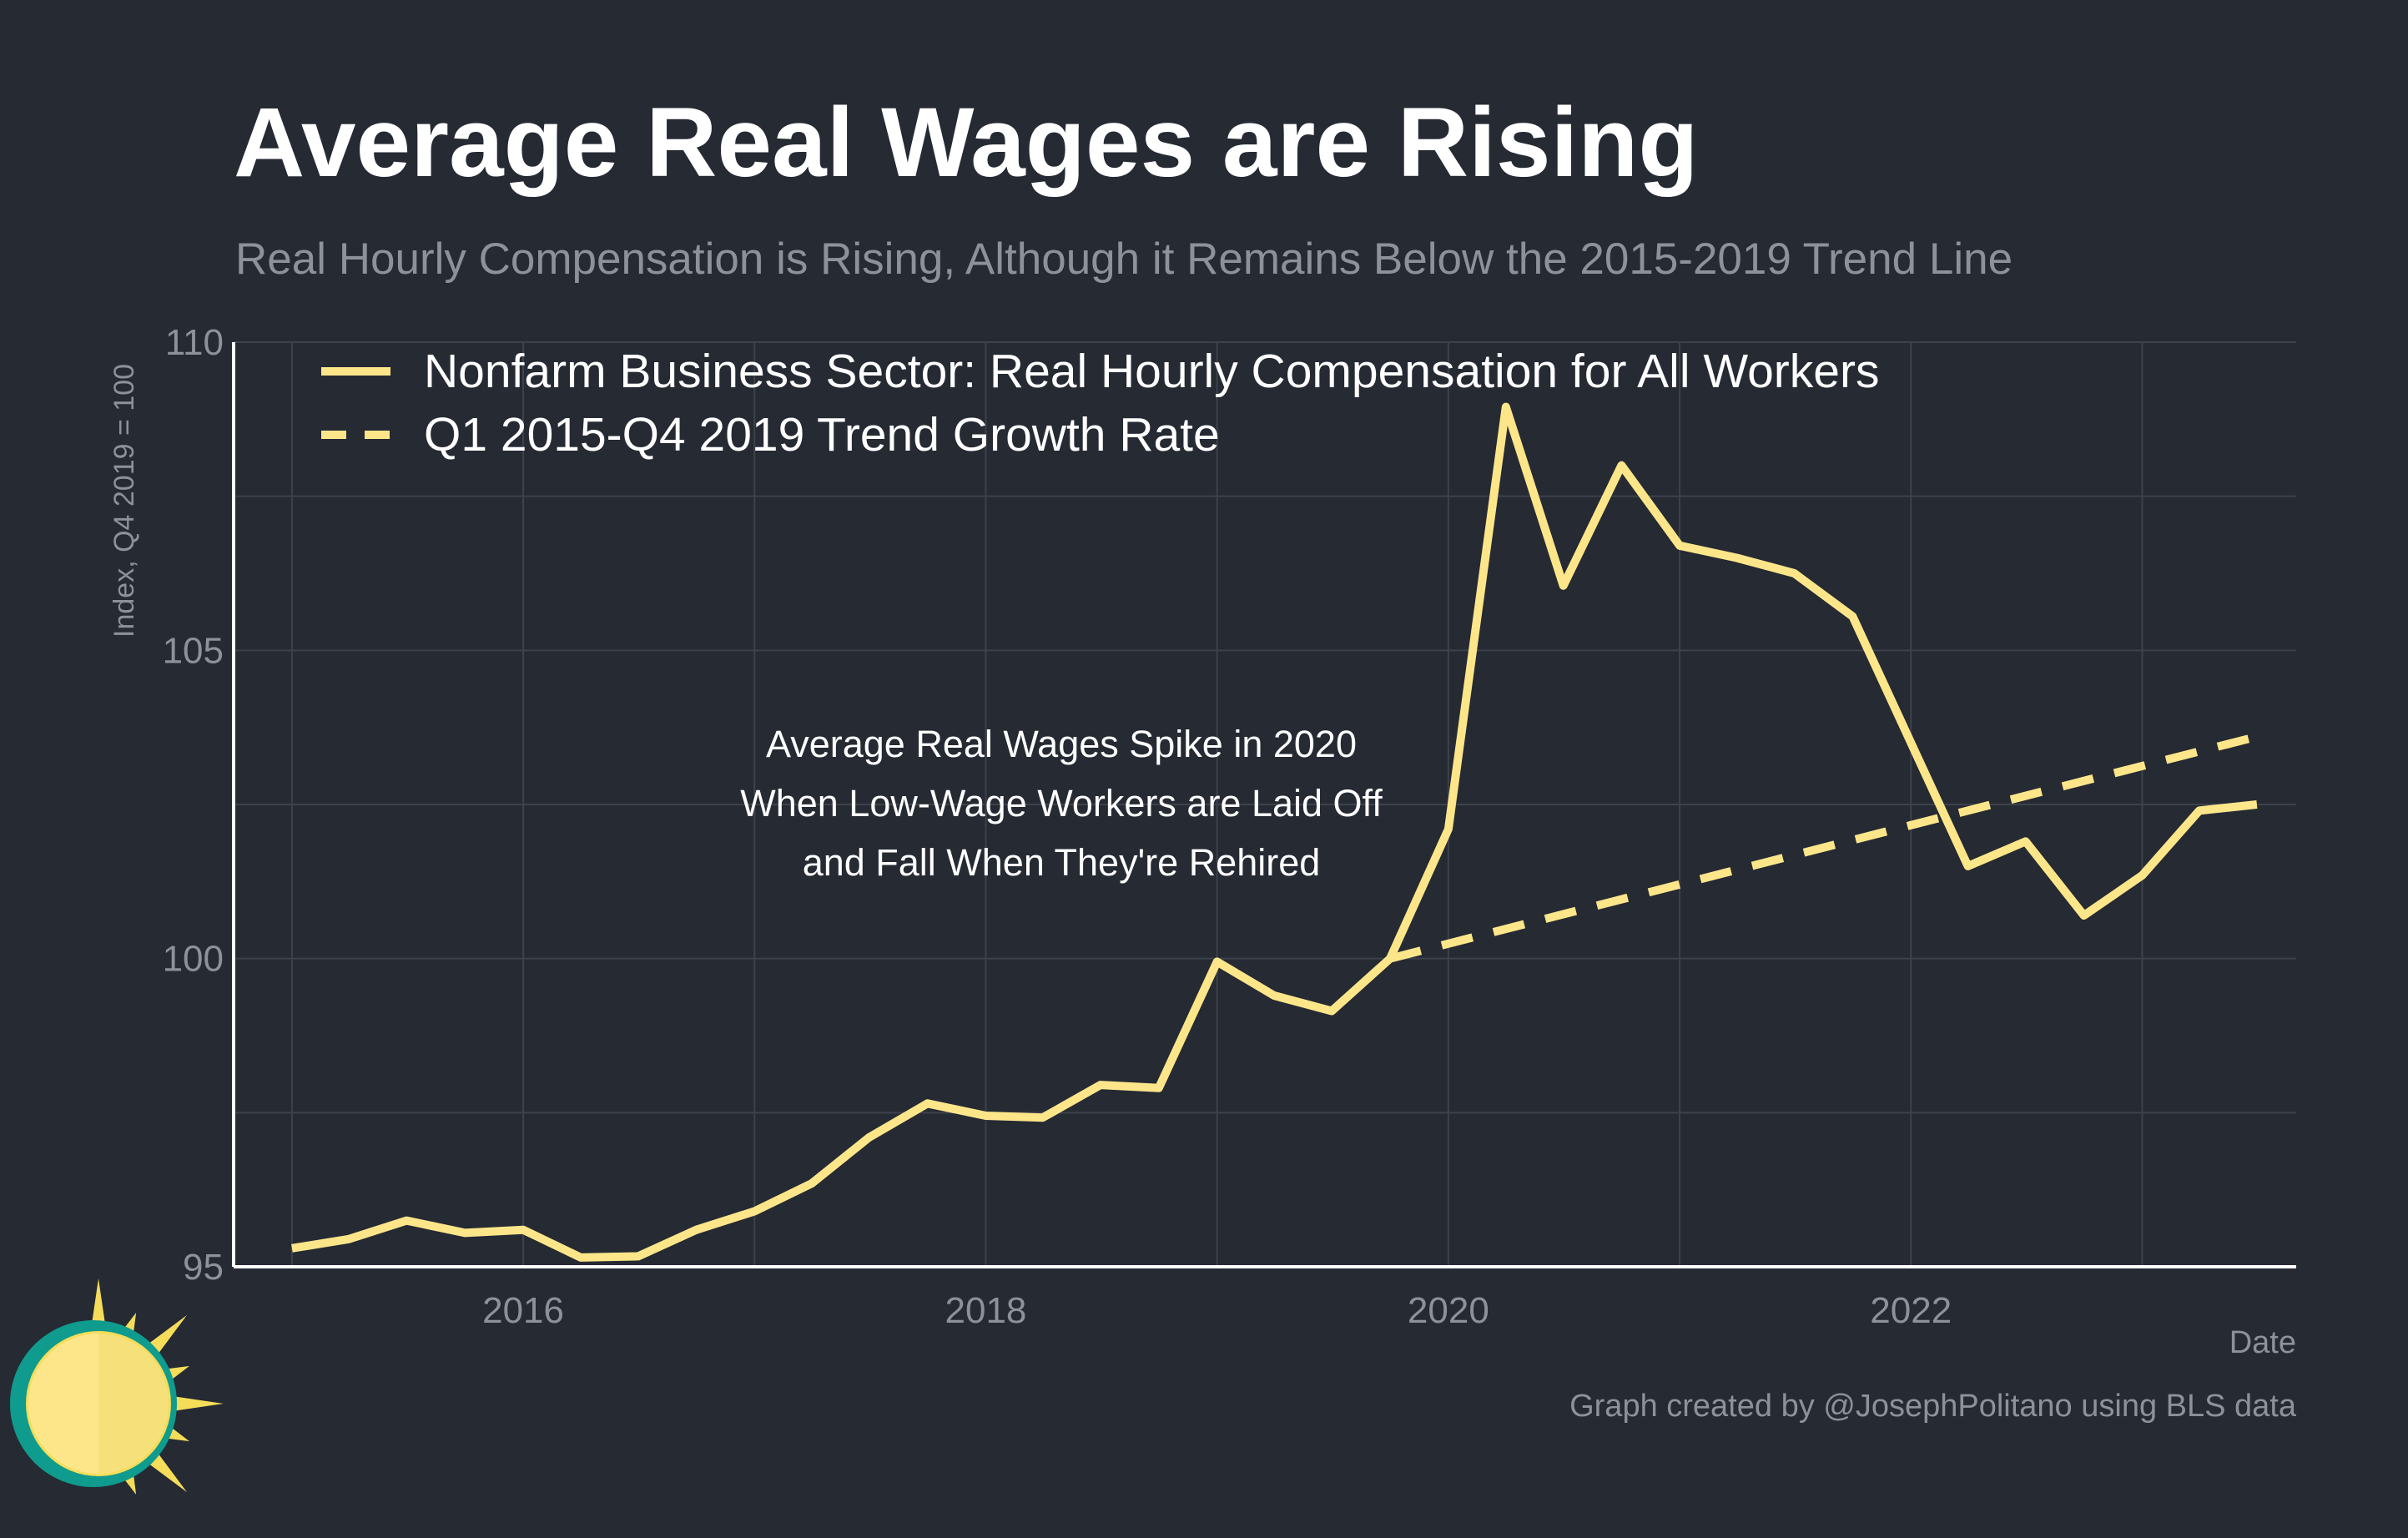 Image resolution: width=2408 pixels, height=1538 pixels. Describe the element at coordinates (966, 143) in the screenshot. I see `chart-title: Average Real Wages are Rising` at that location.